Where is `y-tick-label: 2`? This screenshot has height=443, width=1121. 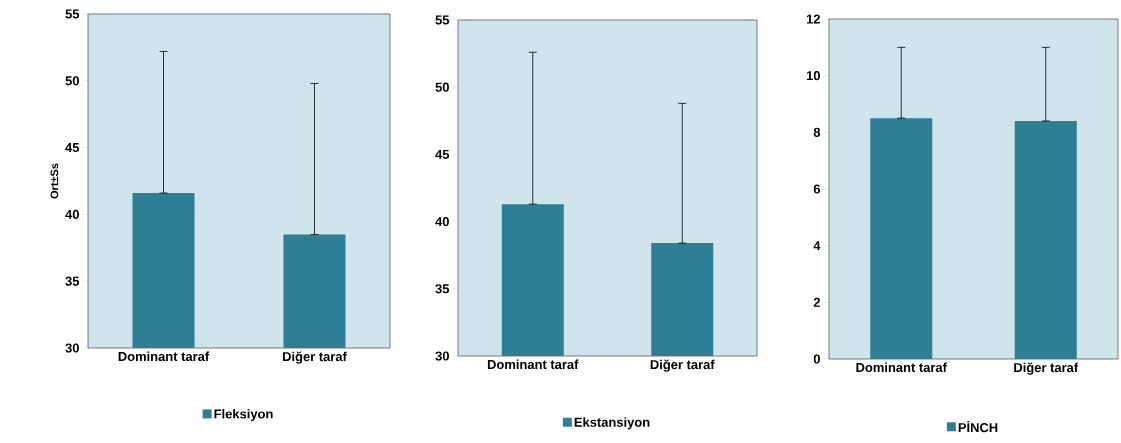 y-tick-label: 2 is located at coordinates (816, 302).